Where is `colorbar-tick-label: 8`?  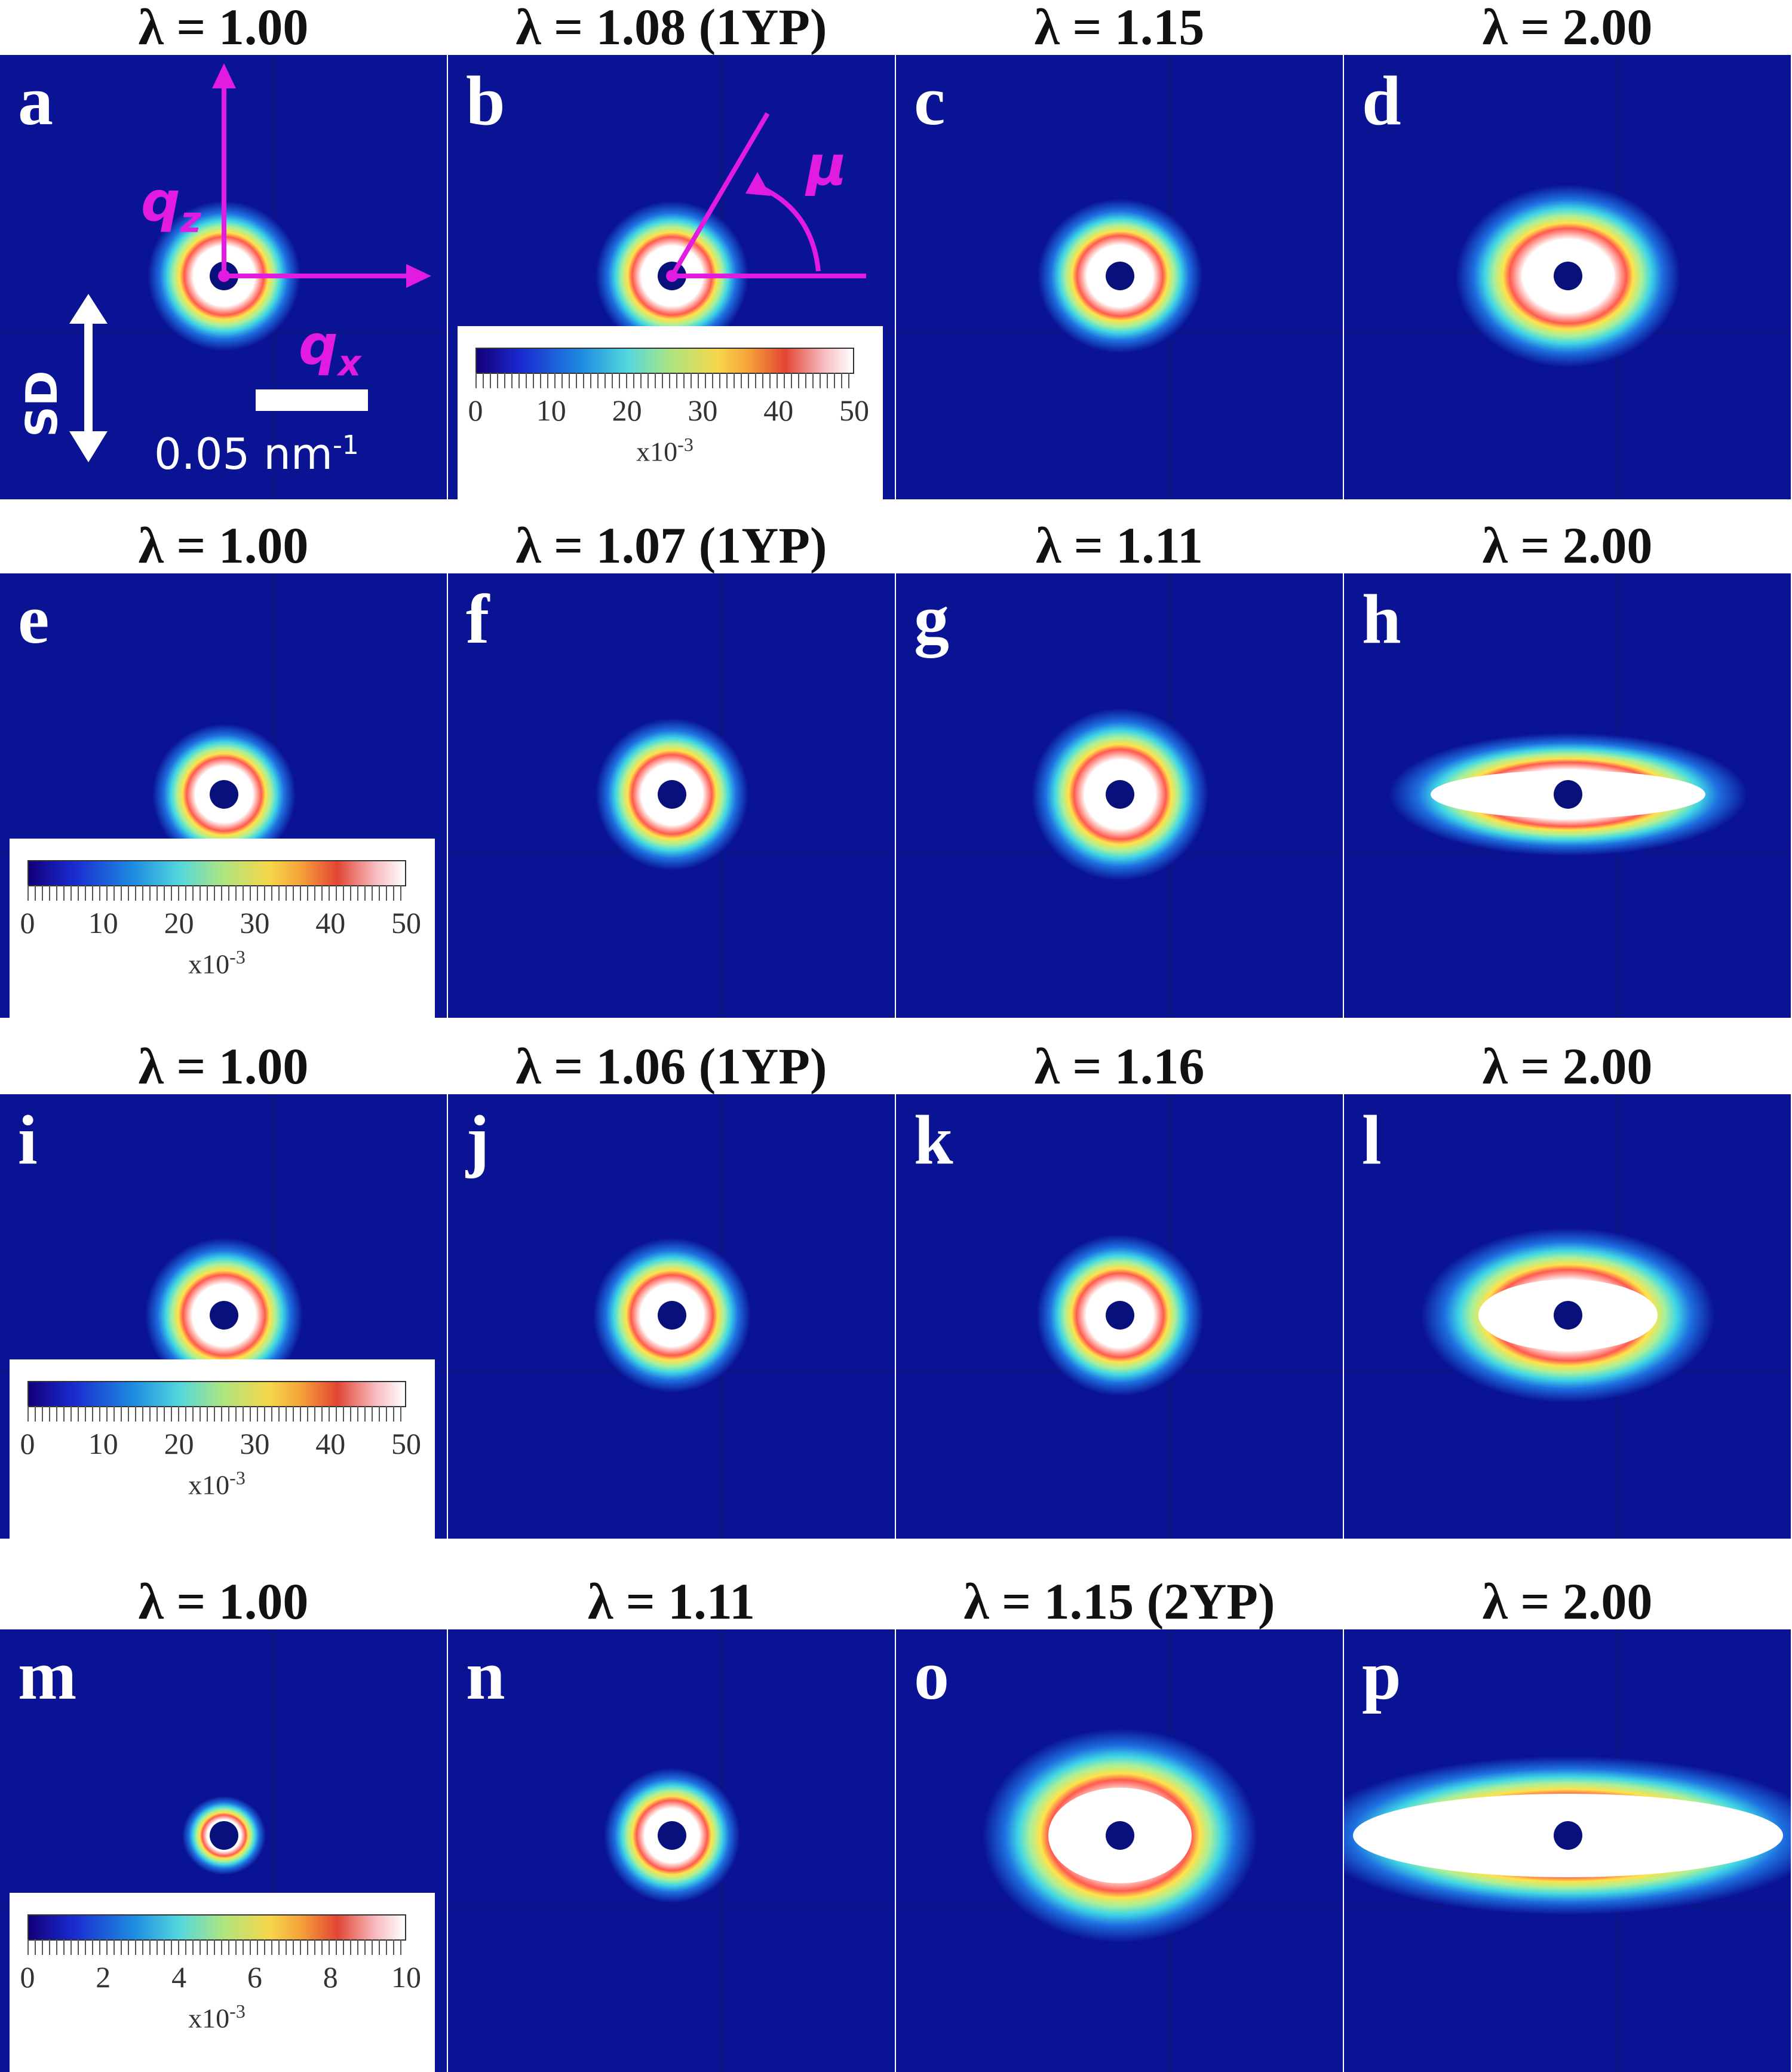
colorbar-tick-label: 8 is located at coordinates (330, 1977).